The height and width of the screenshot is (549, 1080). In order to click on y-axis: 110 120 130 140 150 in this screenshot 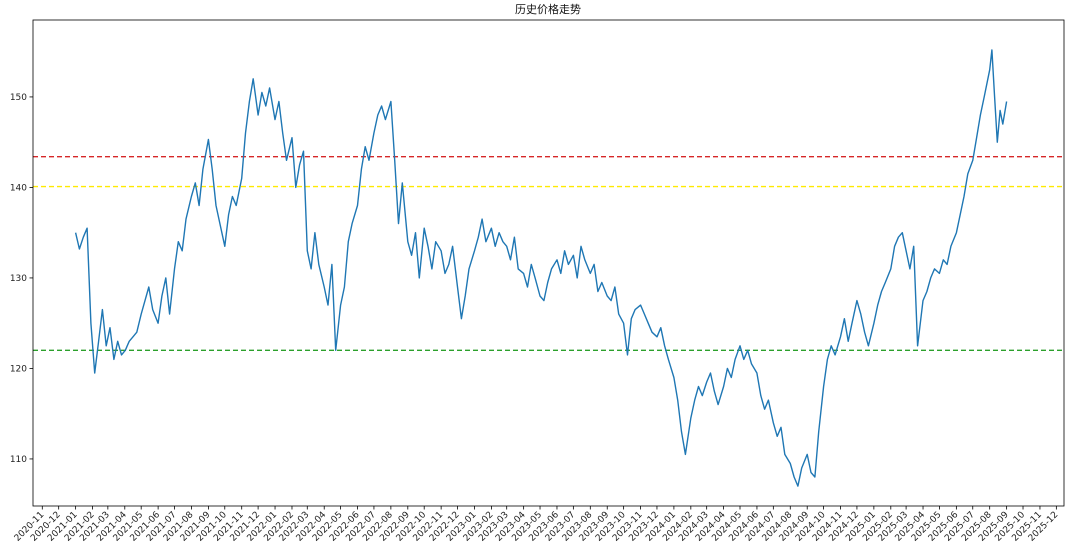, I will do `click(21, 279)`.